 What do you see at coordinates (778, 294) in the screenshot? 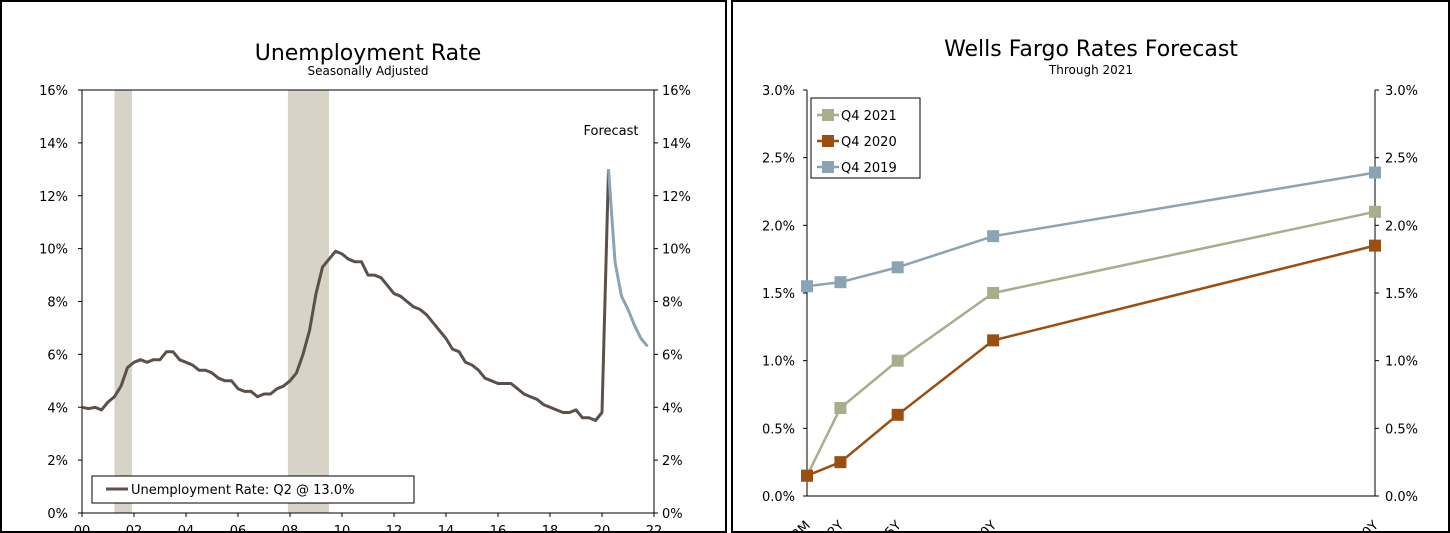
I see `y-tick-label: 1.5%` at bounding box center [778, 294].